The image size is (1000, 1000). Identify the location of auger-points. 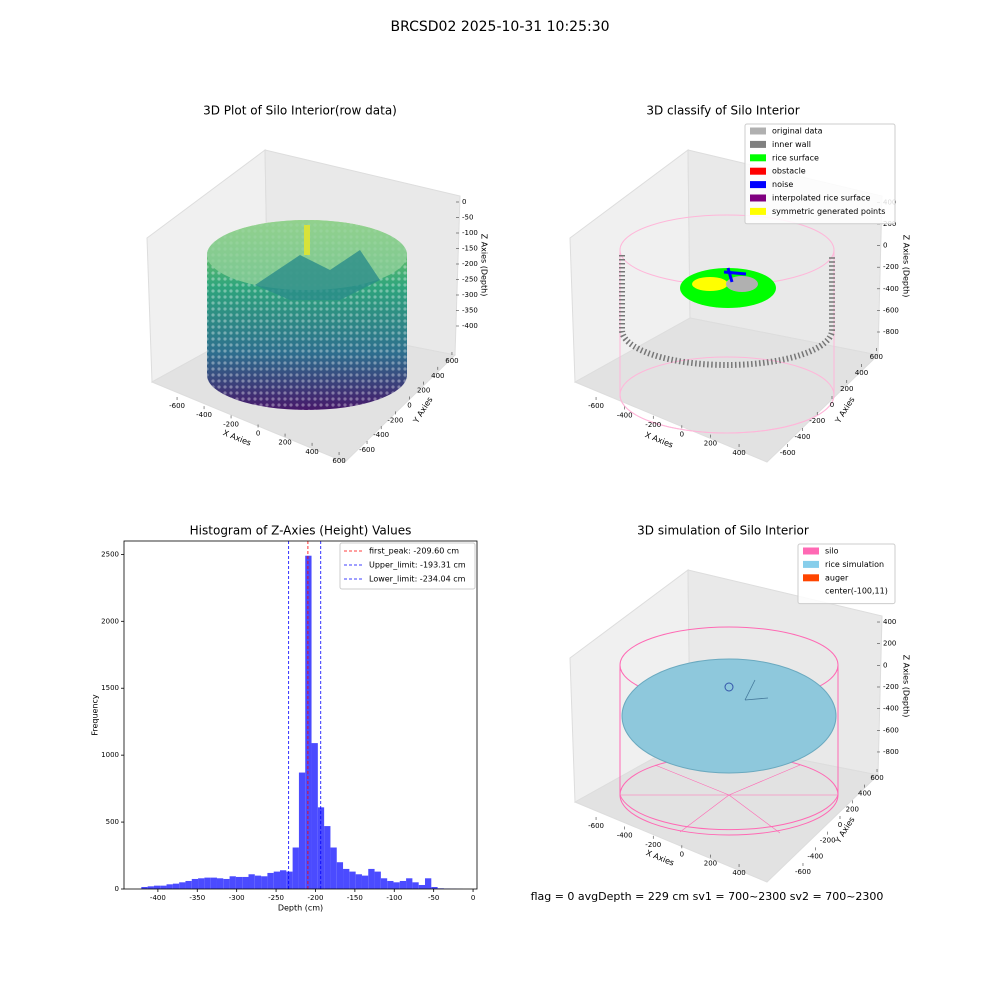
(307, 240).